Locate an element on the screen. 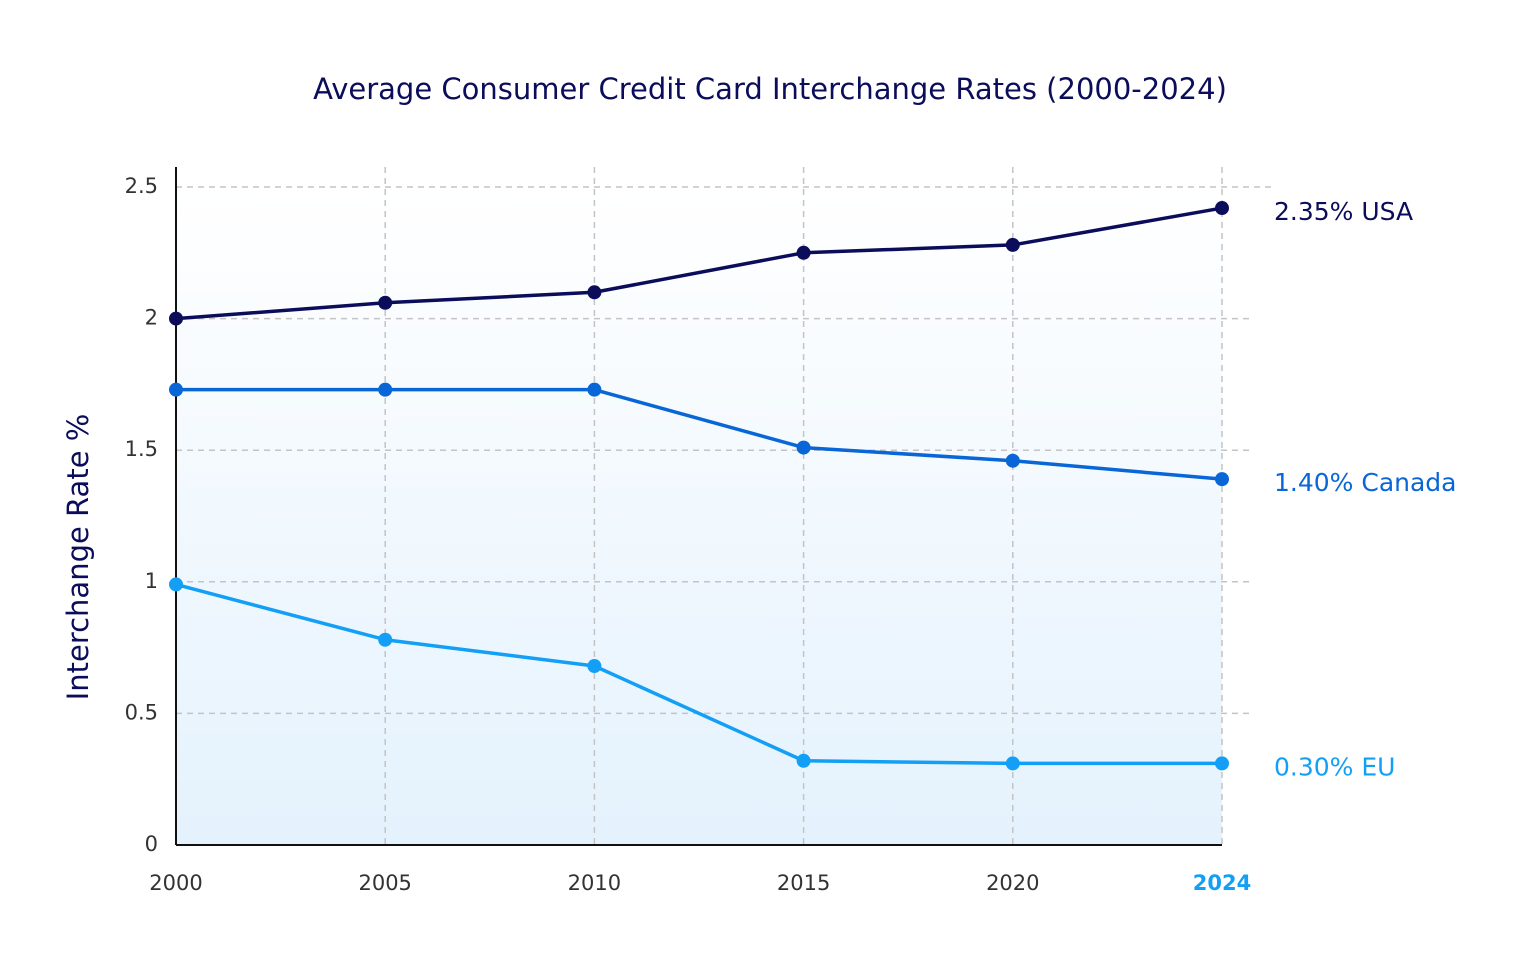 This screenshot has width=1536, height=966. y-tick-label: 2.5 is located at coordinates (141, 186).